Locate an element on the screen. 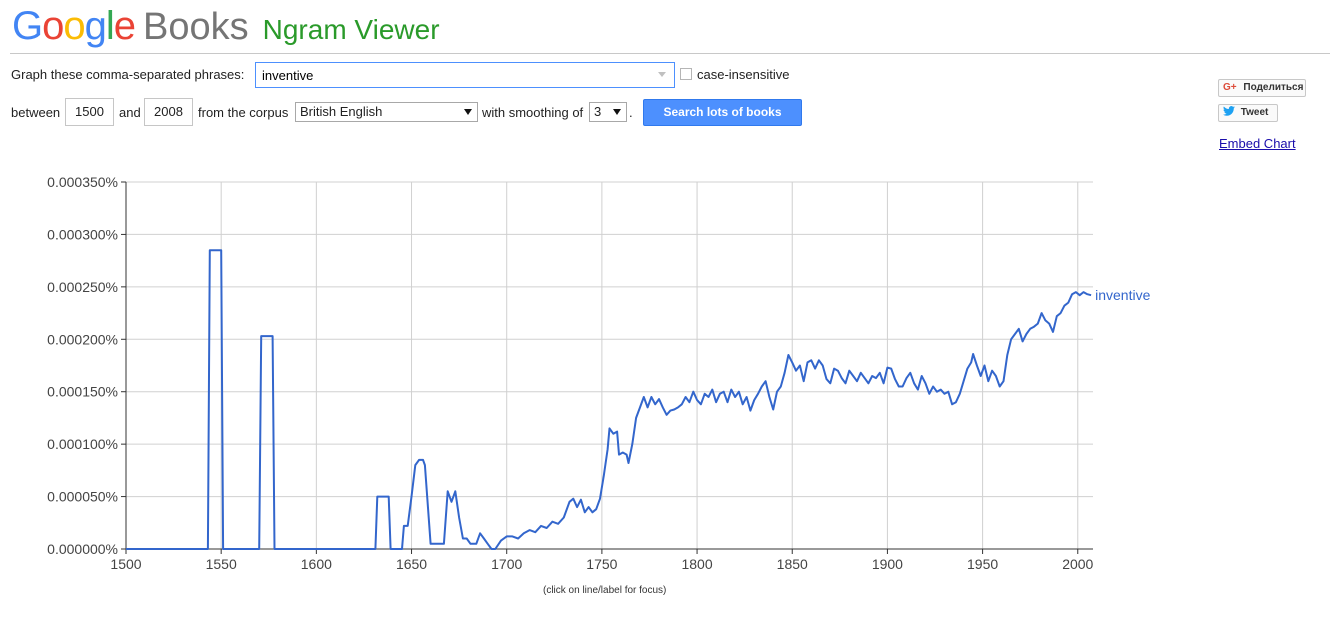  page-title: Ngram Viewer is located at coordinates (351, 29).